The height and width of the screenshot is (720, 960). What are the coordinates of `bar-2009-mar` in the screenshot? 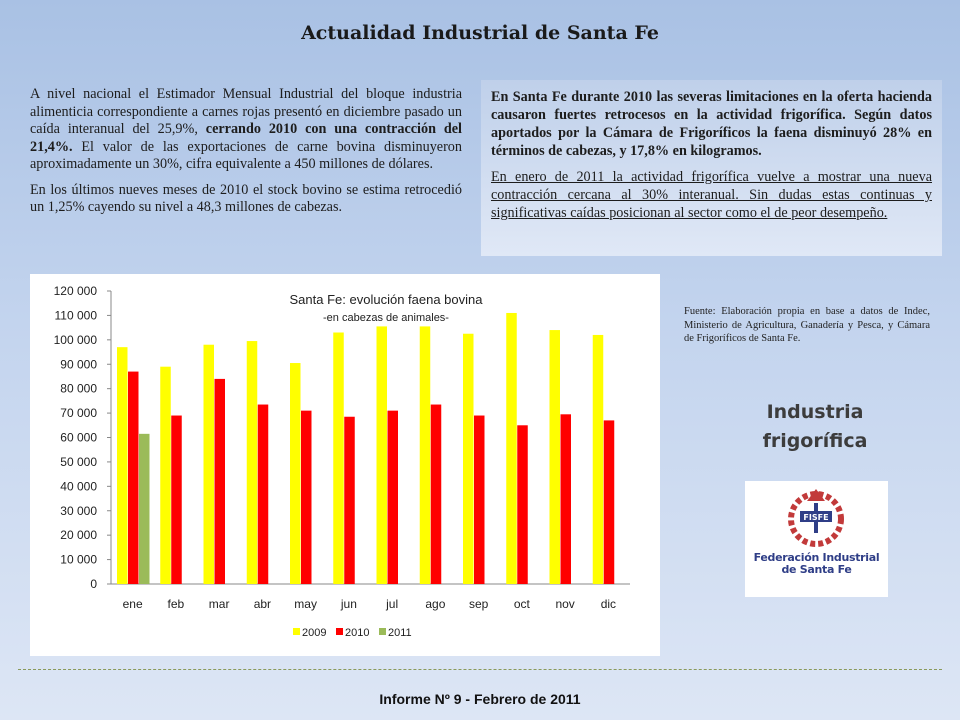 It's located at (208, 464).